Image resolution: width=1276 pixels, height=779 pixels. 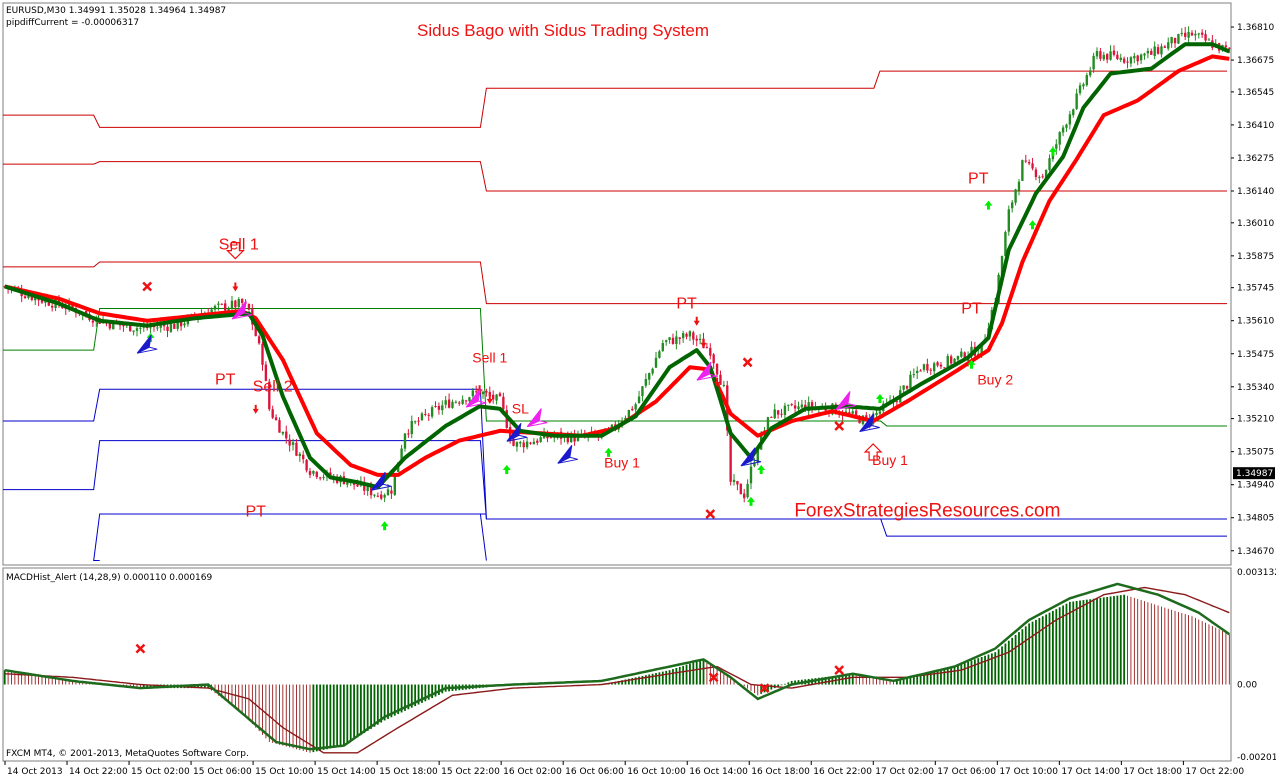 I want to click on y-tick-label: 1.36810, so click(x=1255, y=28).